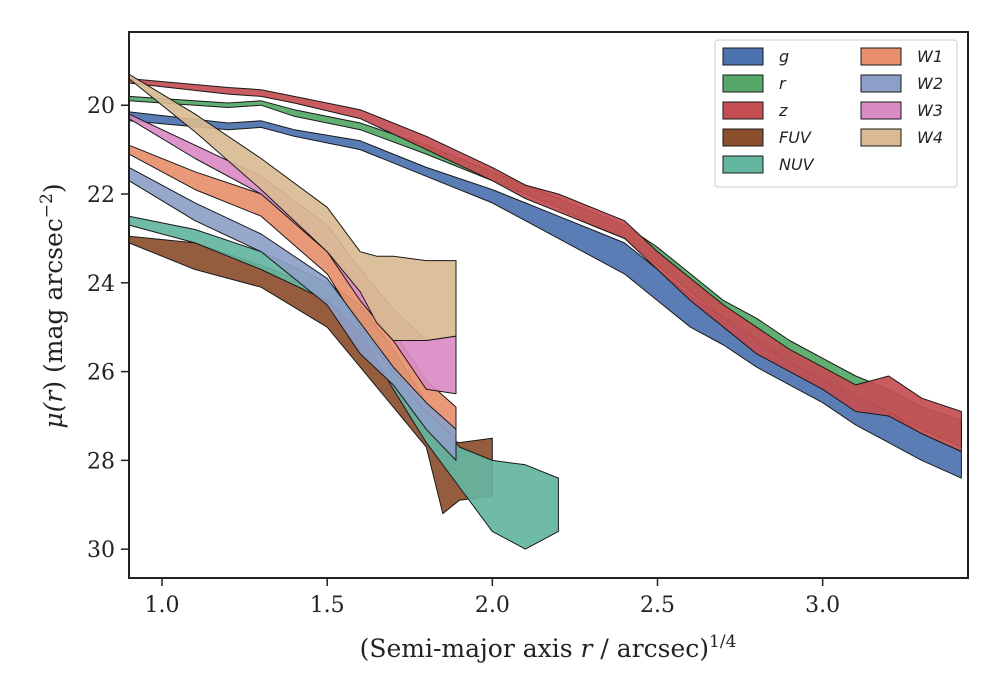  What do you see at coordinates (101, 284) in the screenshot?
I see `y-tick-label: 24` at bounding box center [101, 284].